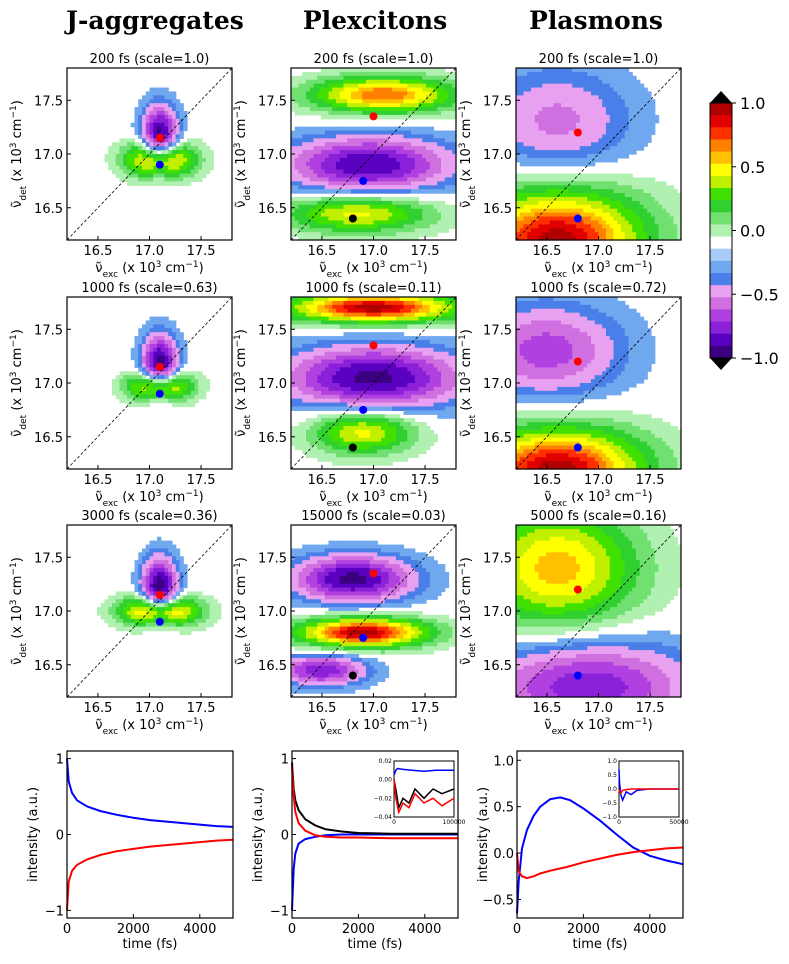 Image resolution: width=789 pixels, height=964 pixels. What do you see at coordinates (577, 218) in the screenshot?
I see `marker-blue` at bounding box center [577, 218].